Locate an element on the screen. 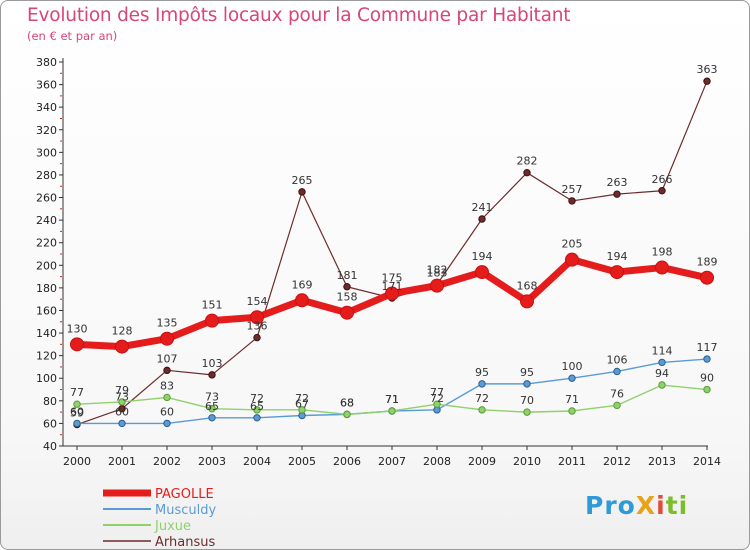  data-label-pagolle: 175 is located at coordinates (392, 278).